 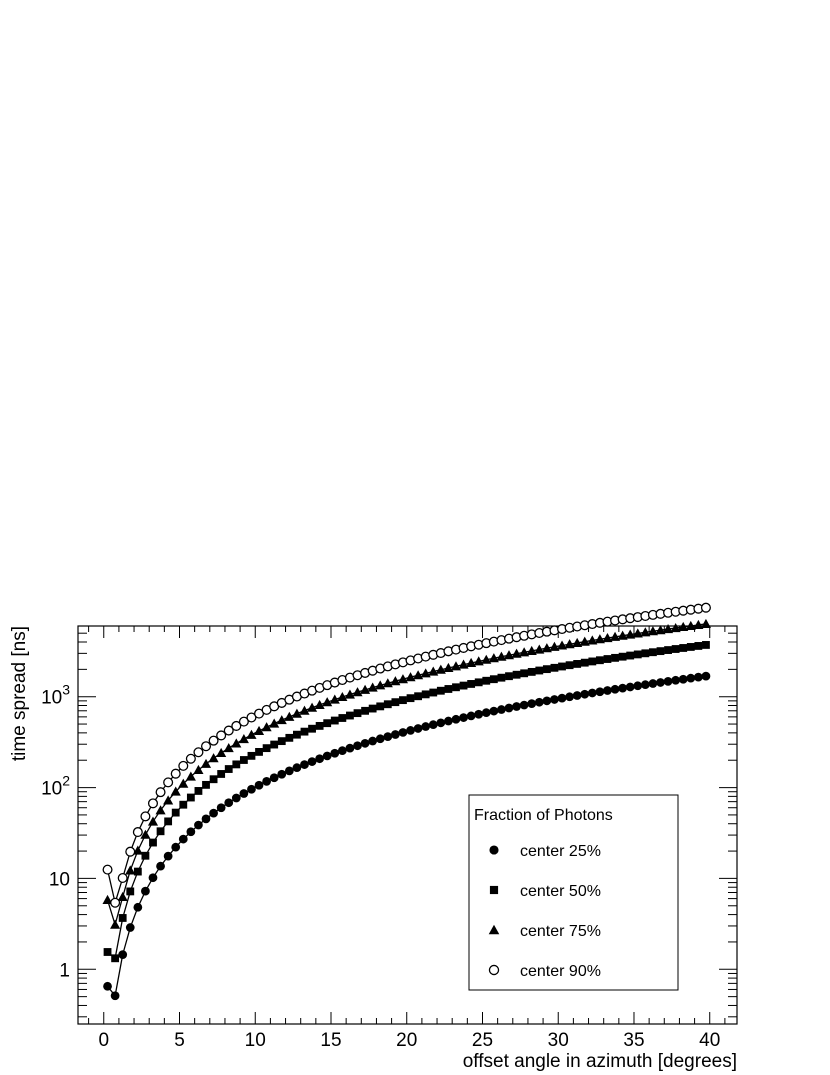 I want to click on y-tick-label: 1, so click(x=64, y=970).